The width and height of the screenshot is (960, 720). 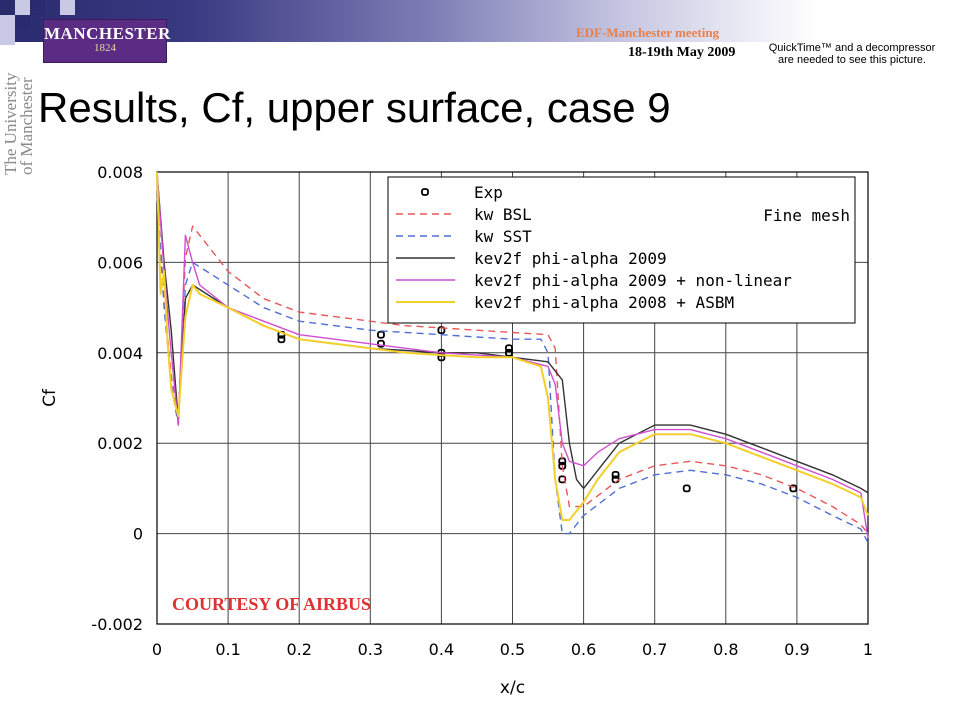 I want to click on manchester-logo: MANCHESTER 1824, so click(x=107, y=41).